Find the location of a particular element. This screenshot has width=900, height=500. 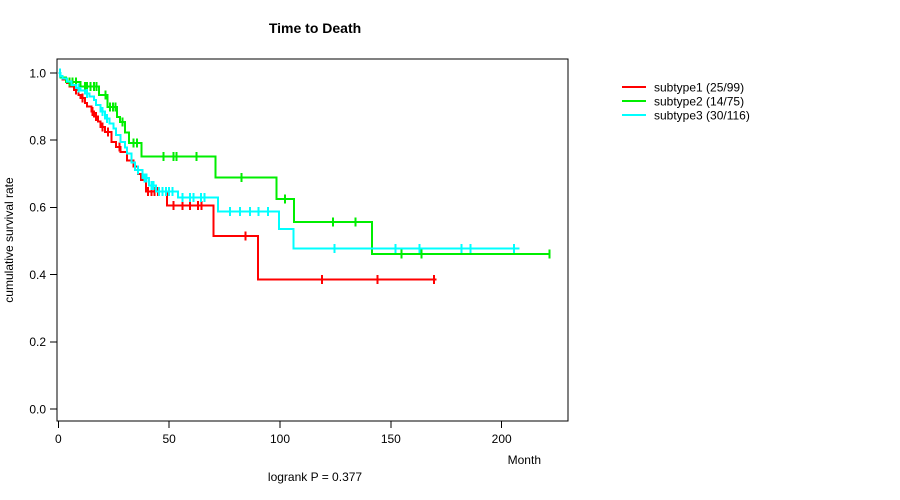

legend-item-subtype2: subtype2 (14/75) is located at coordinates (683, 102).